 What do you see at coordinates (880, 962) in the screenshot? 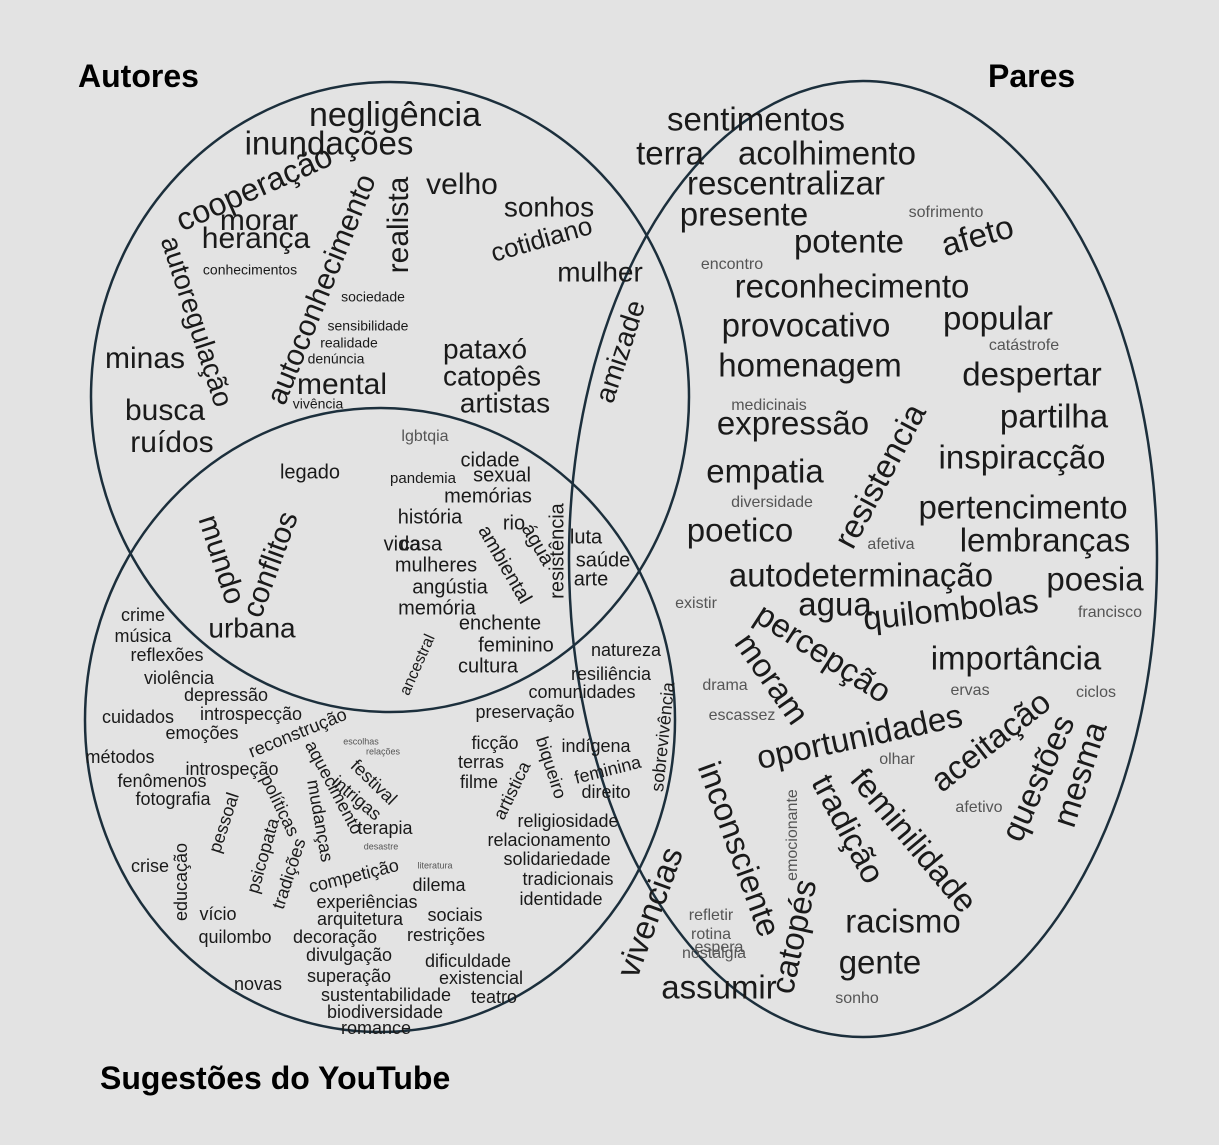
I see `word-pares-only: gente` at bounding box center [880, 962].